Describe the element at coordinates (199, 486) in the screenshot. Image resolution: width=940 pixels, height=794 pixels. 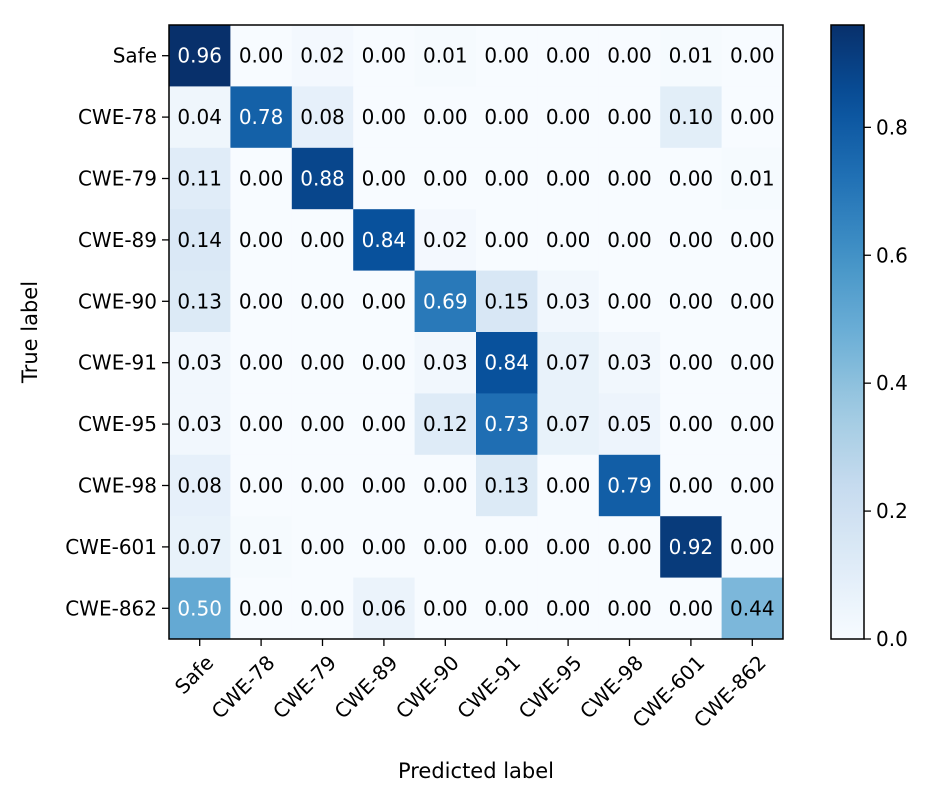
I see `cell-value-label: 0.08` at that location.